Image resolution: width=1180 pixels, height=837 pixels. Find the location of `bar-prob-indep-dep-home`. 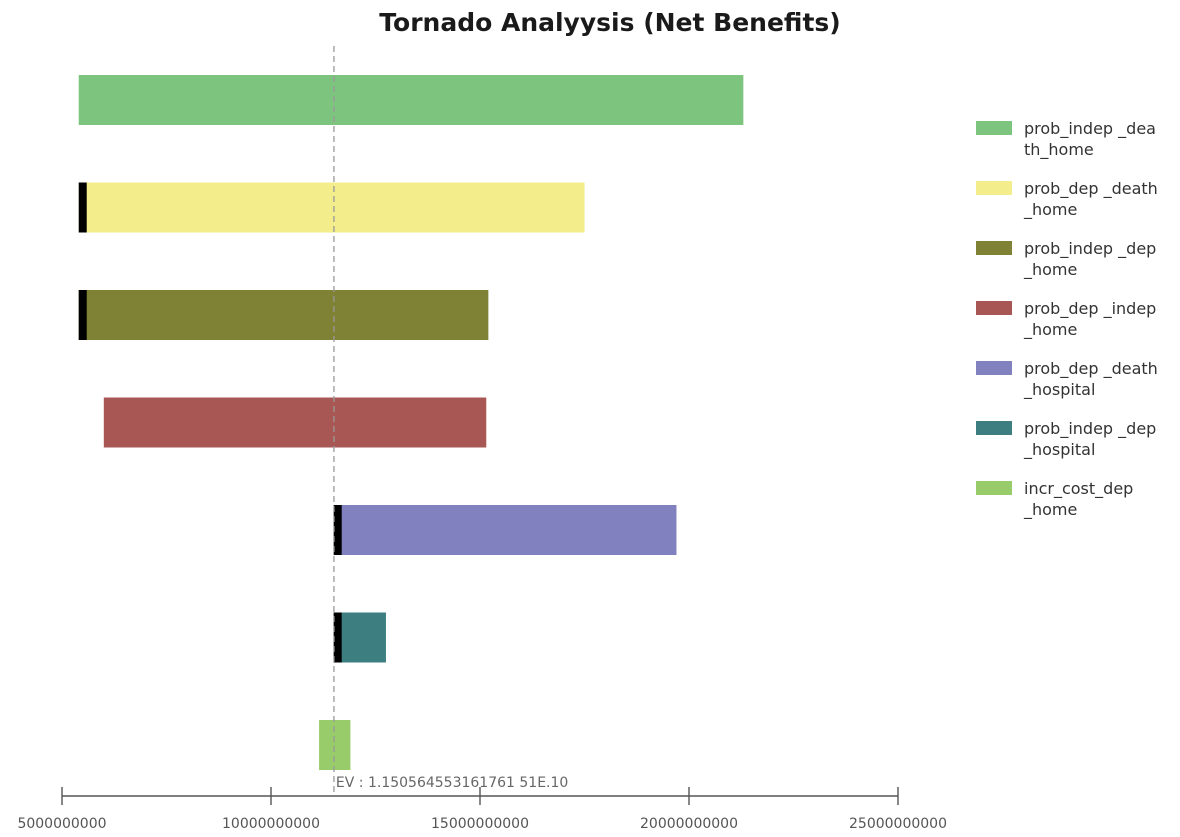

bar-prob-indep-dep-home is located at coordinates (283, 315).